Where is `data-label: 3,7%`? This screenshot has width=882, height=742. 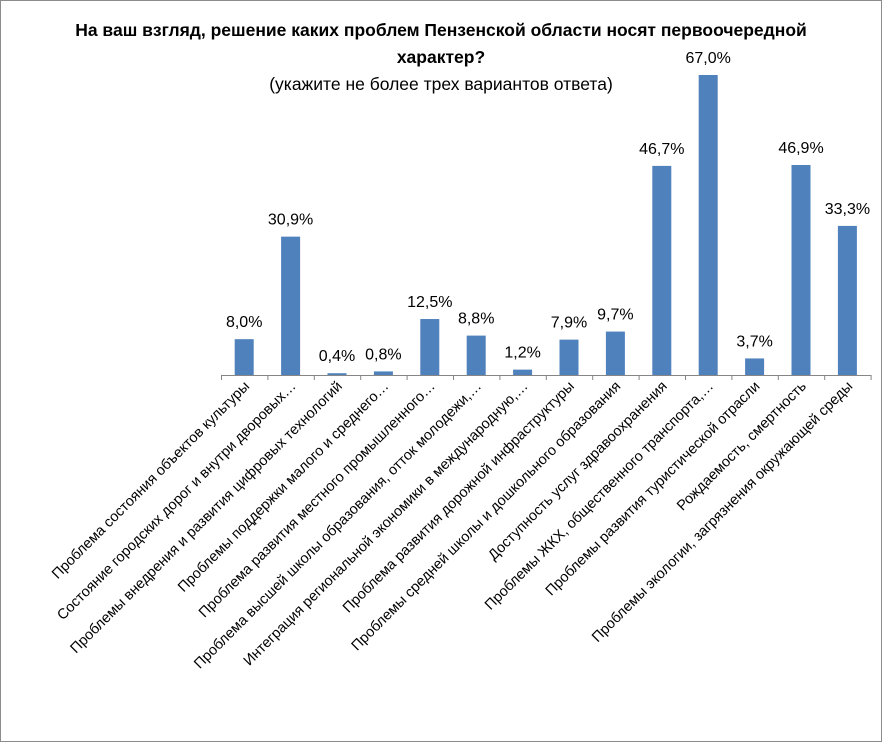 data-label: 3,7% is located at coordinates (754, 341).